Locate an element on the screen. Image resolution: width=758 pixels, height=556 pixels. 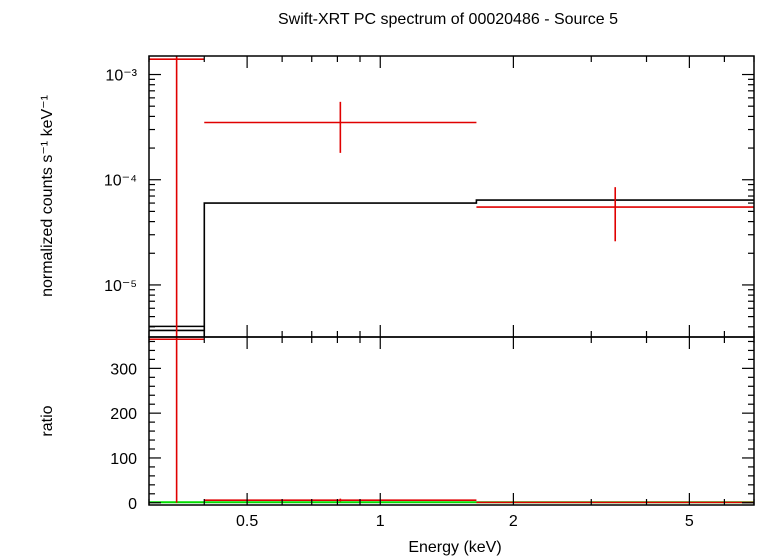
x-axis-label: Energy (keV) is located at coordinates (454, 547).